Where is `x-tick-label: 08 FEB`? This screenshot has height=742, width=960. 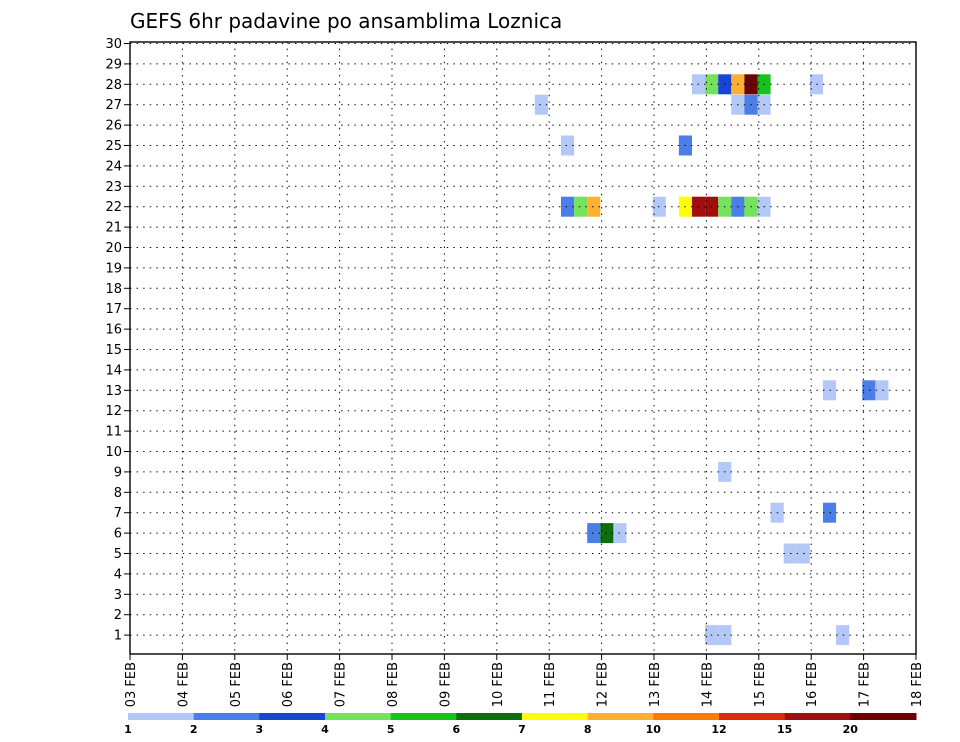
x-tick-label: 08 FEB is located at coordinates (393, 684).